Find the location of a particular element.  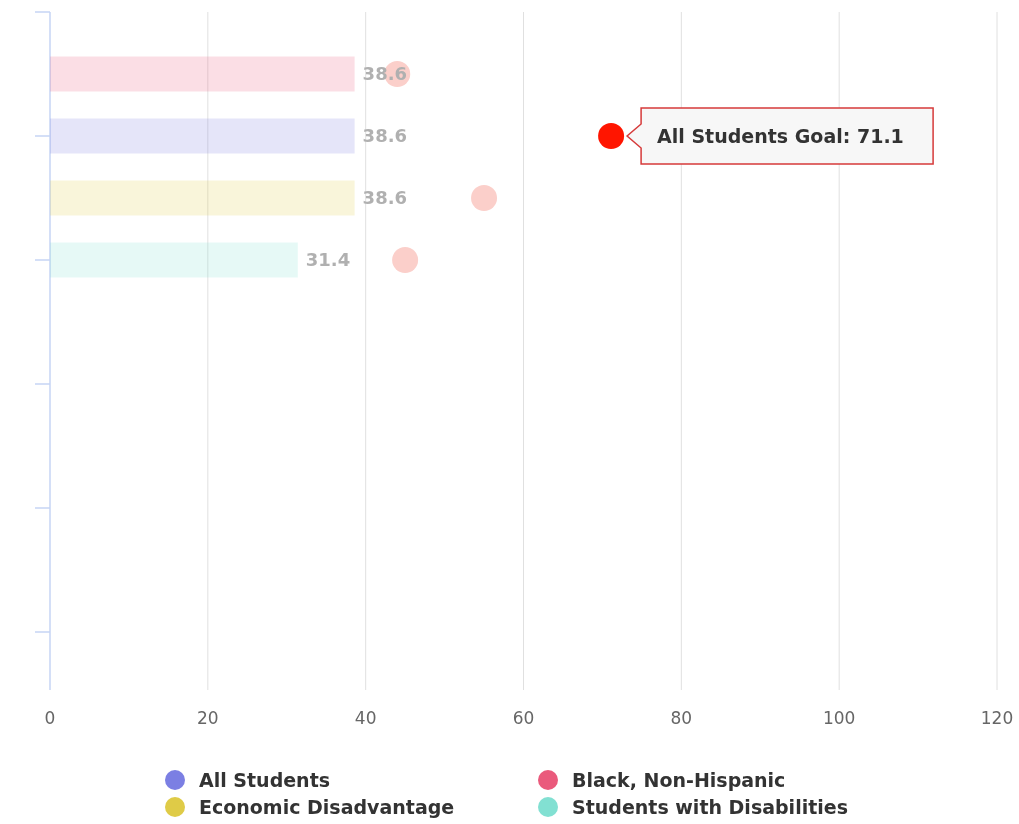

legend-label: All Students is located at coordinates (265, 779).